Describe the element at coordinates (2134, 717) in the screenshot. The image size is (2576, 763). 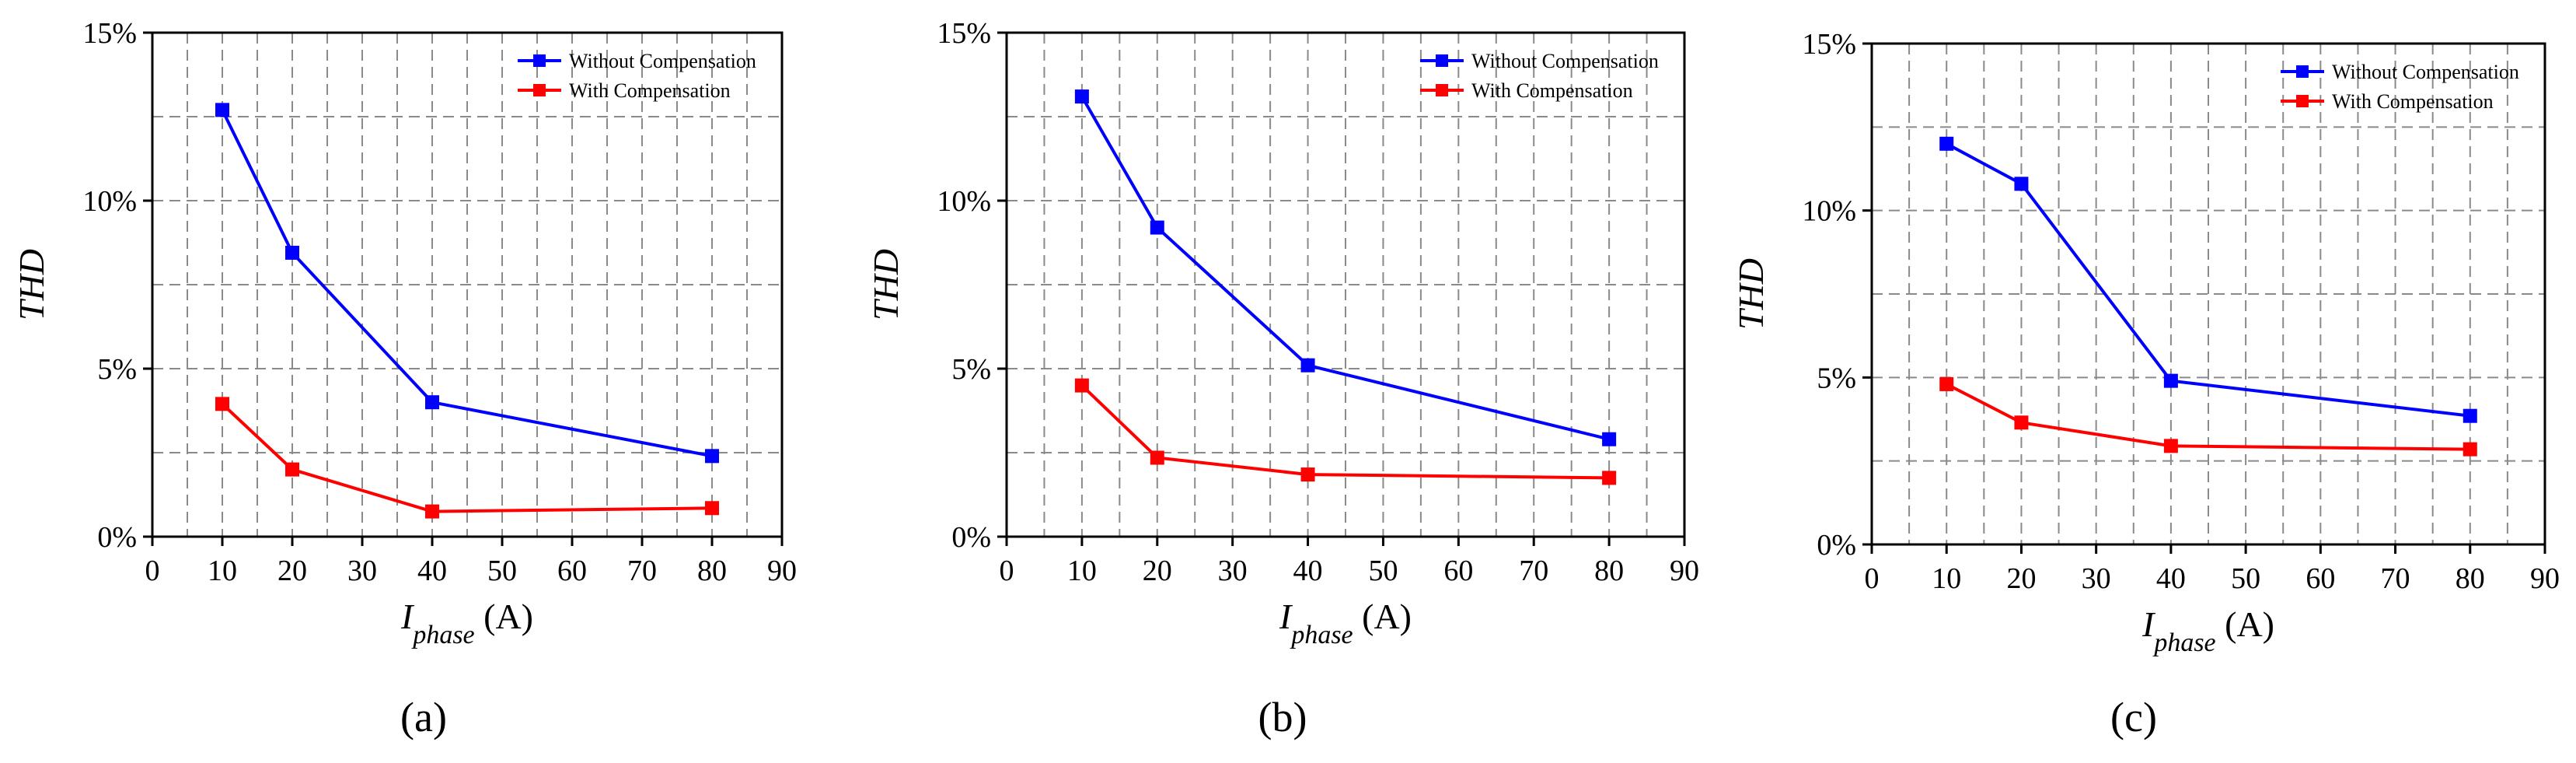
I see `panel-caption: (c)` at that location.